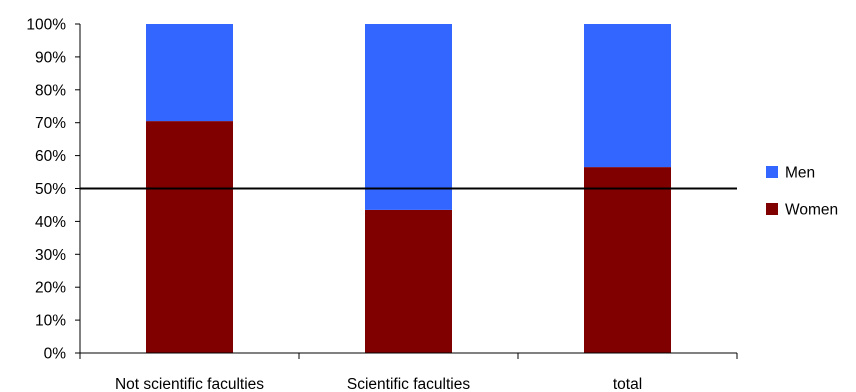 This screenshot has width=856, height=392. What do you see at coordinates (50, 57) in the screenshot?
I see `y-tick-label: 90%` at bounding box center [50, 57].